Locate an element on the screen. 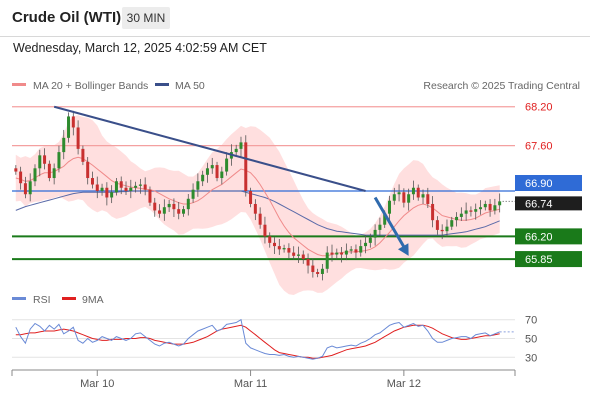  timeframe-button: 30 MIN is located at coordinates (146, 18).